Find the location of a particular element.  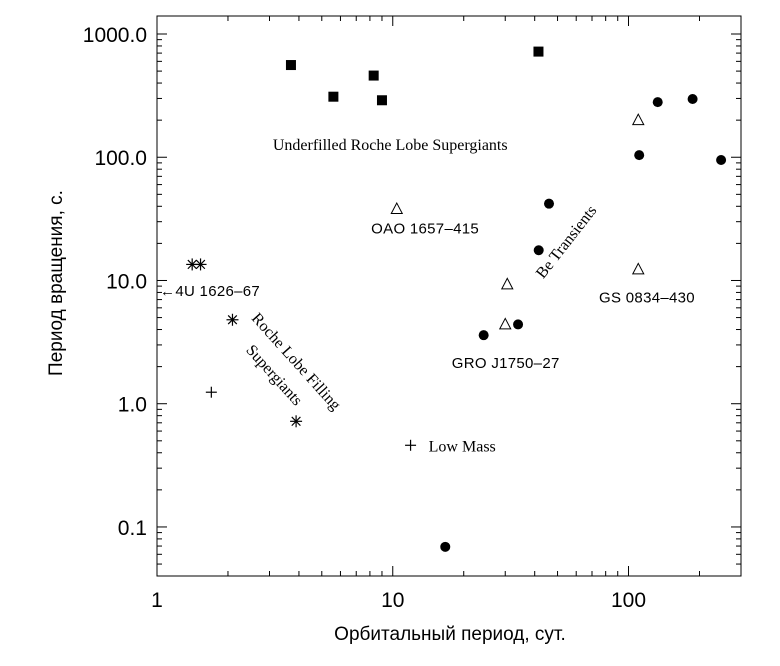

annotation-label: ←4U 1626–67 is located at coordinates (210, 291).